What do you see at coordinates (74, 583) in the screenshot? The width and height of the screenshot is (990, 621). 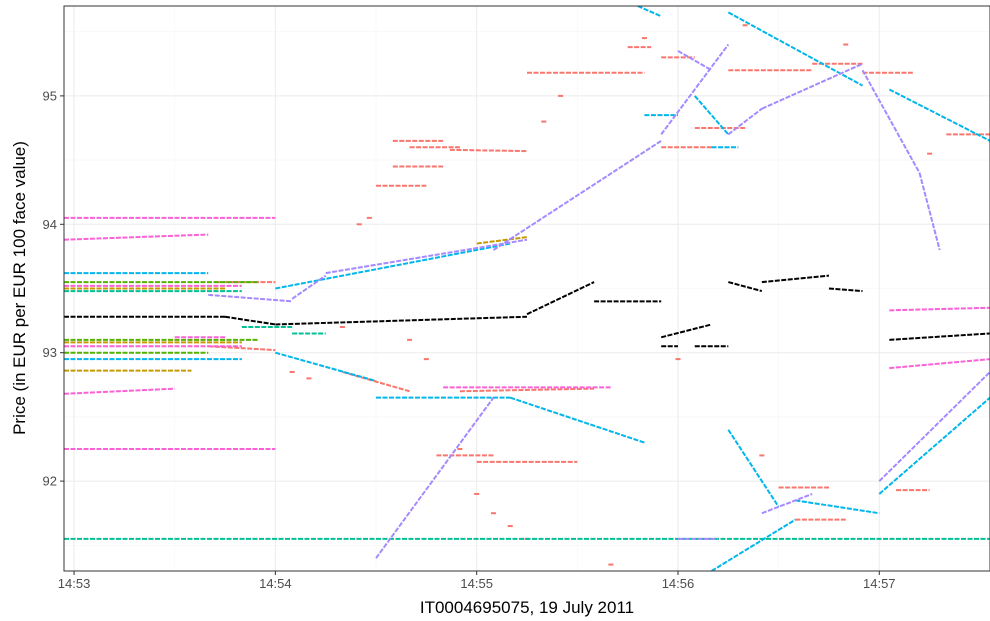 I see `x-tick-label: 14:53` at bounding box center [74, 583].